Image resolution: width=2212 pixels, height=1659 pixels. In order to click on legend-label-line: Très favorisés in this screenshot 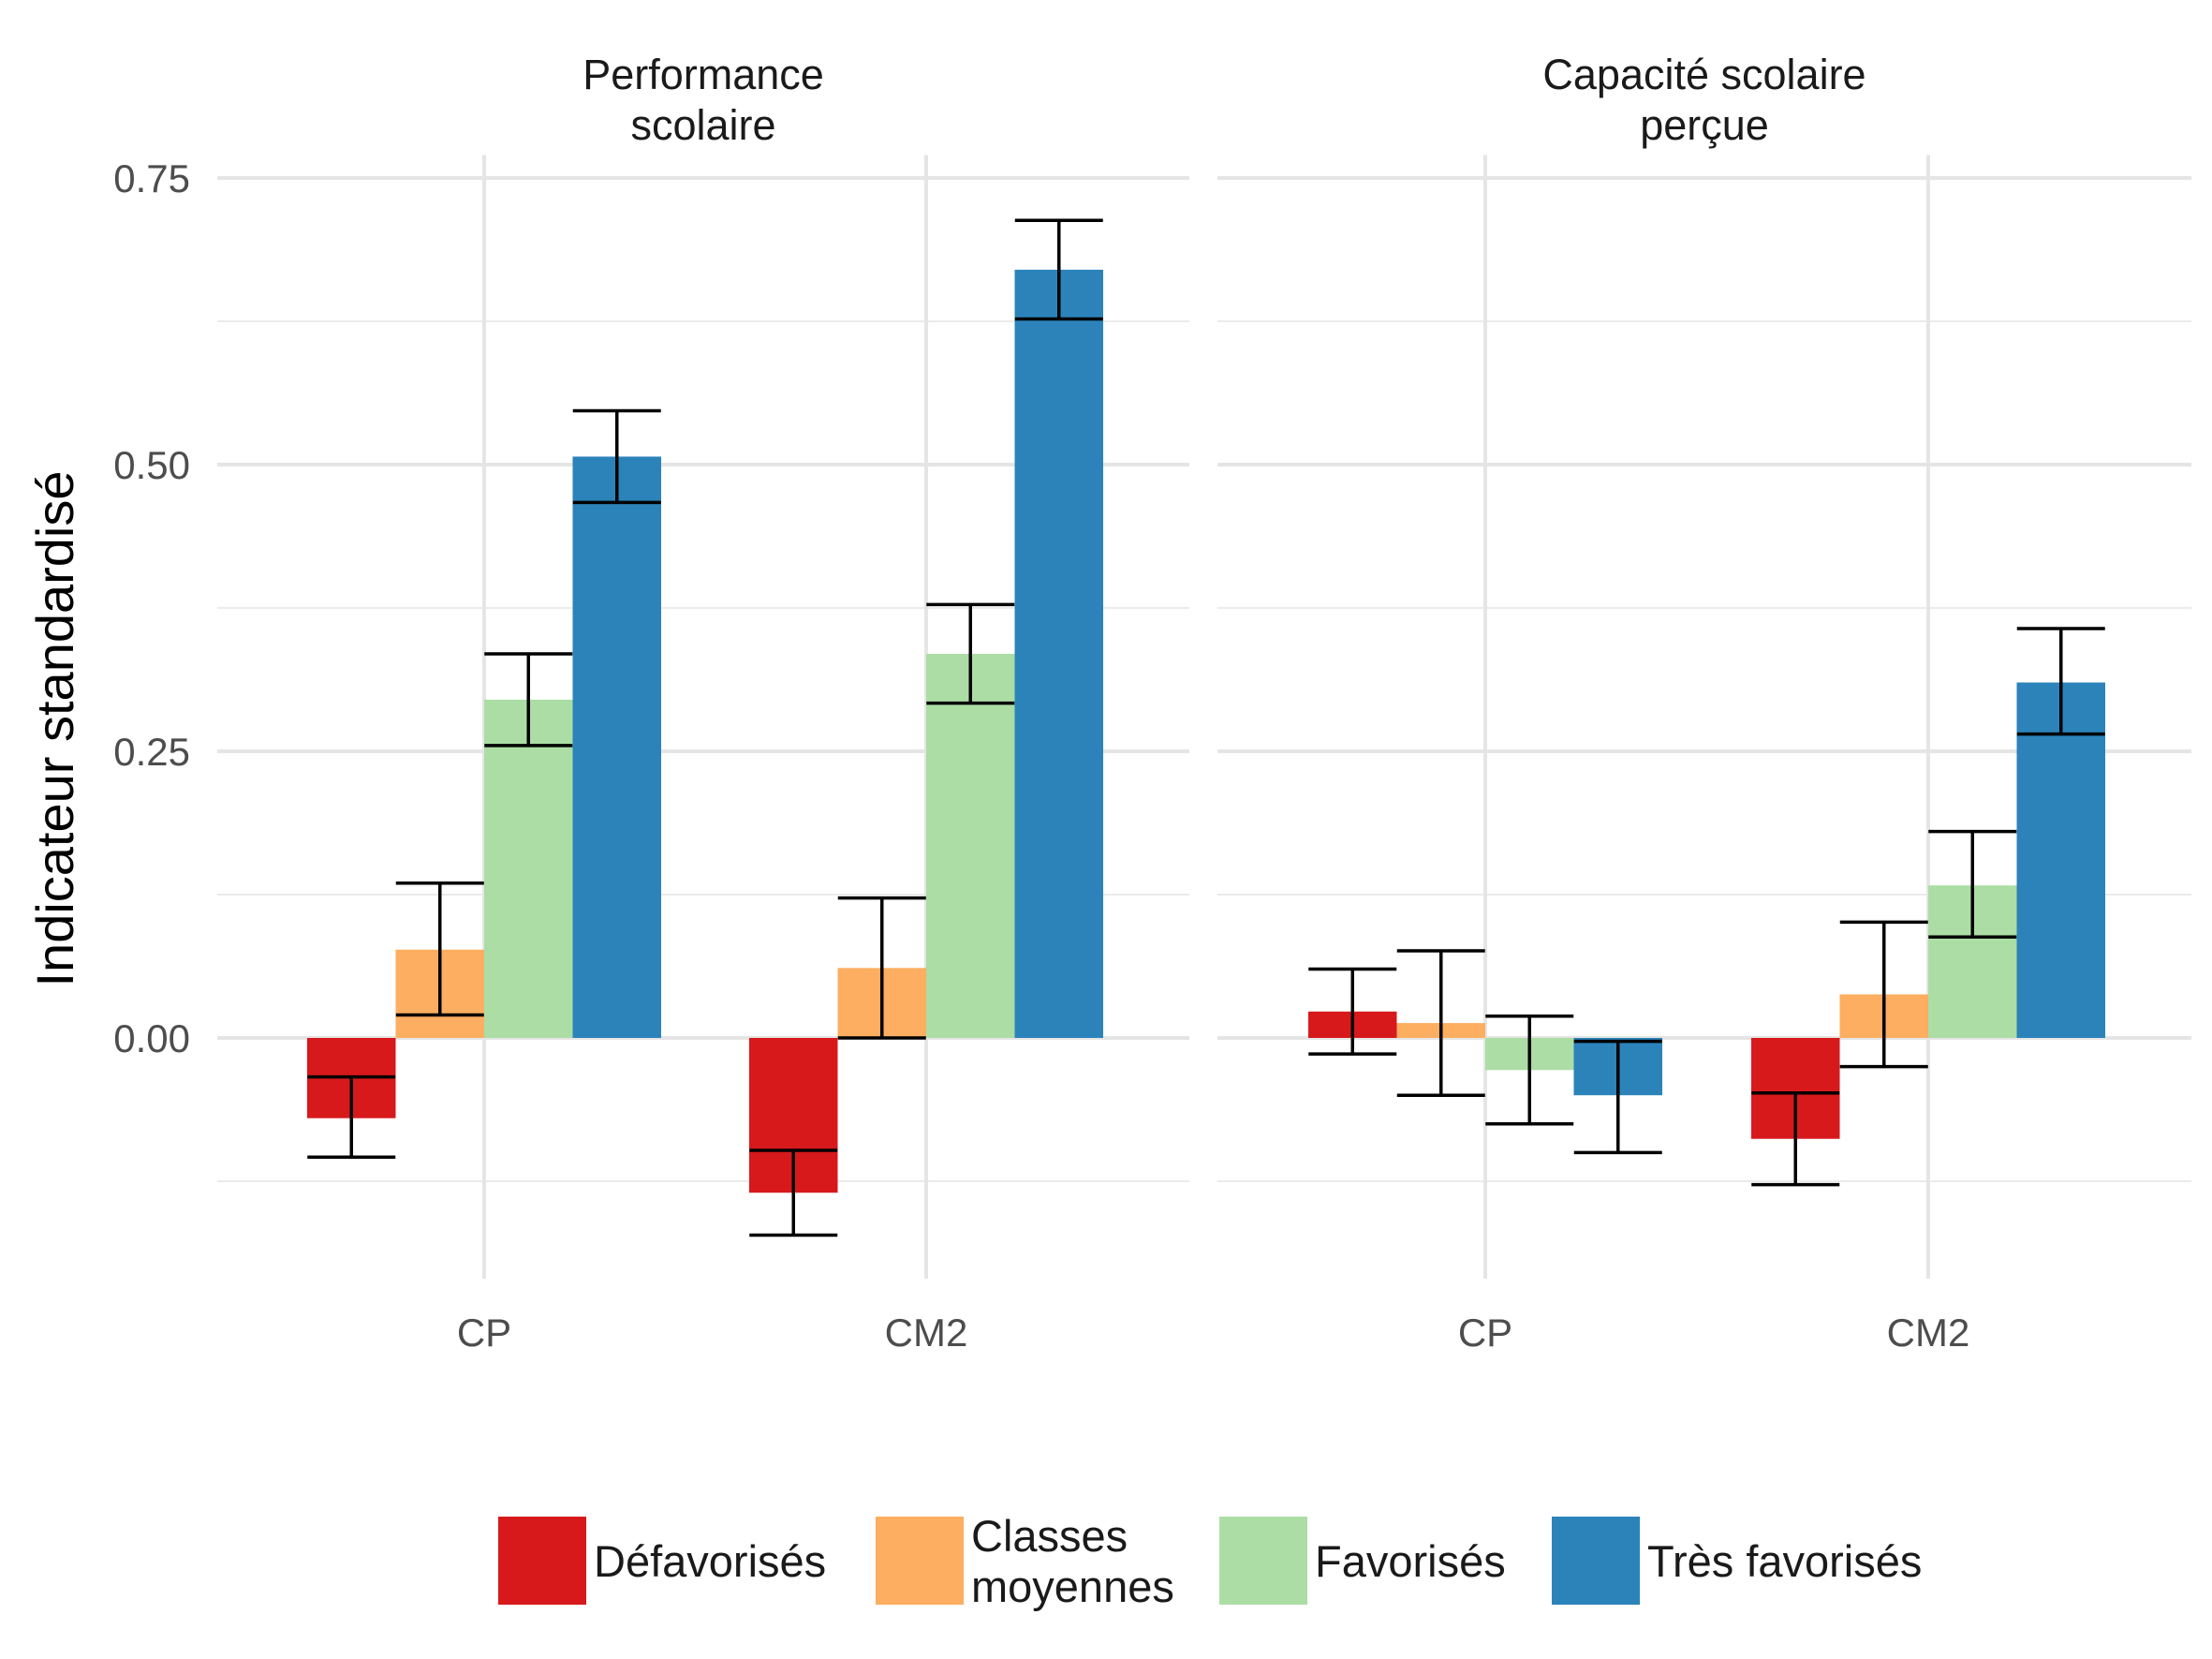, I will do `click(1785, 1561)`.